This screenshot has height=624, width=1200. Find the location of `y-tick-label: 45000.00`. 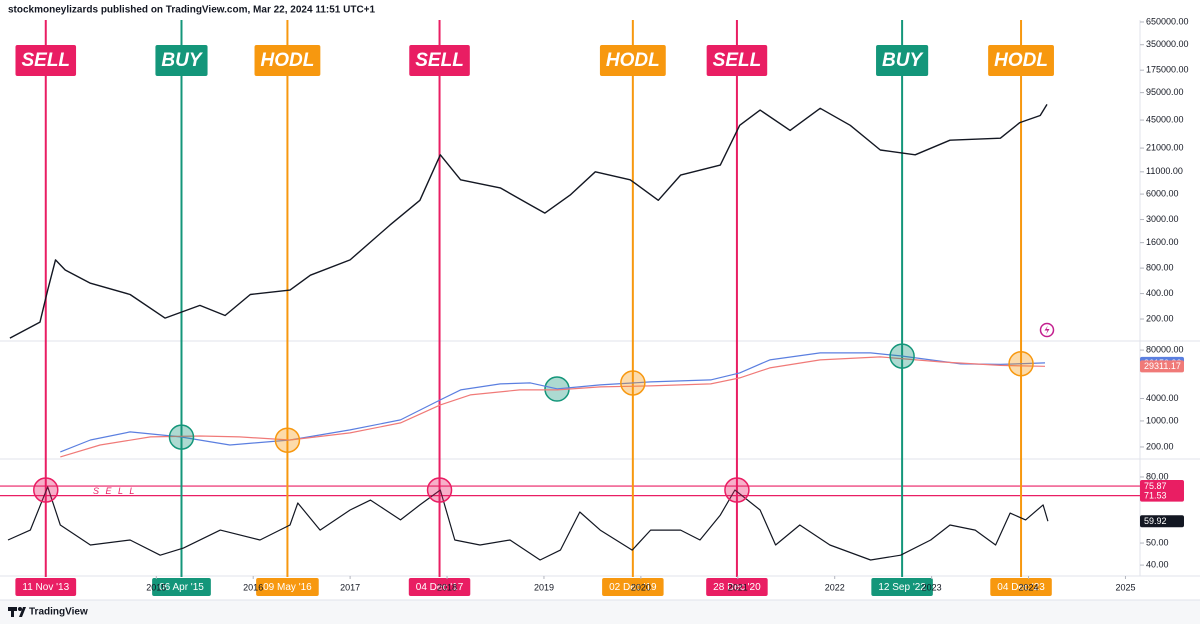

y-tick-label: 45000.00 is located at coordinates (1165, 119).